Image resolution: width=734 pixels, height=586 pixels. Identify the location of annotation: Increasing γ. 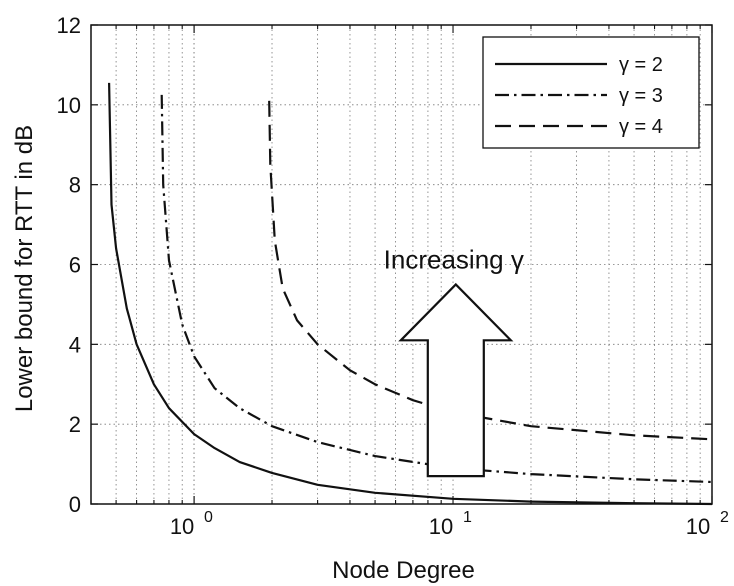
(454, 361).